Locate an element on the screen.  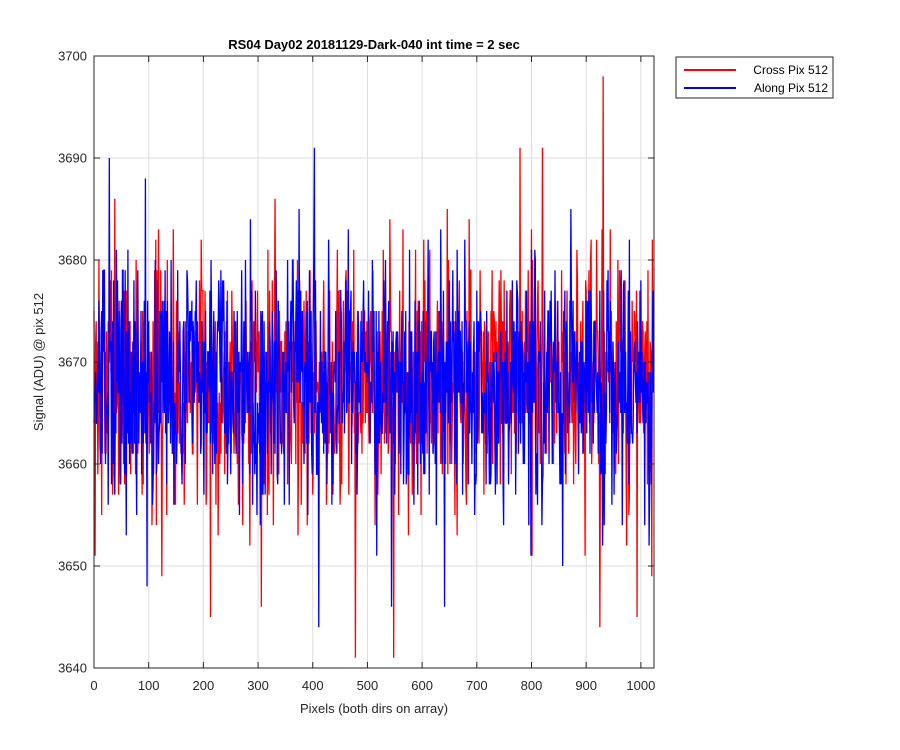
legend: Cross Pix 512 Along Pix 512 is located at coordinates (754, 77).